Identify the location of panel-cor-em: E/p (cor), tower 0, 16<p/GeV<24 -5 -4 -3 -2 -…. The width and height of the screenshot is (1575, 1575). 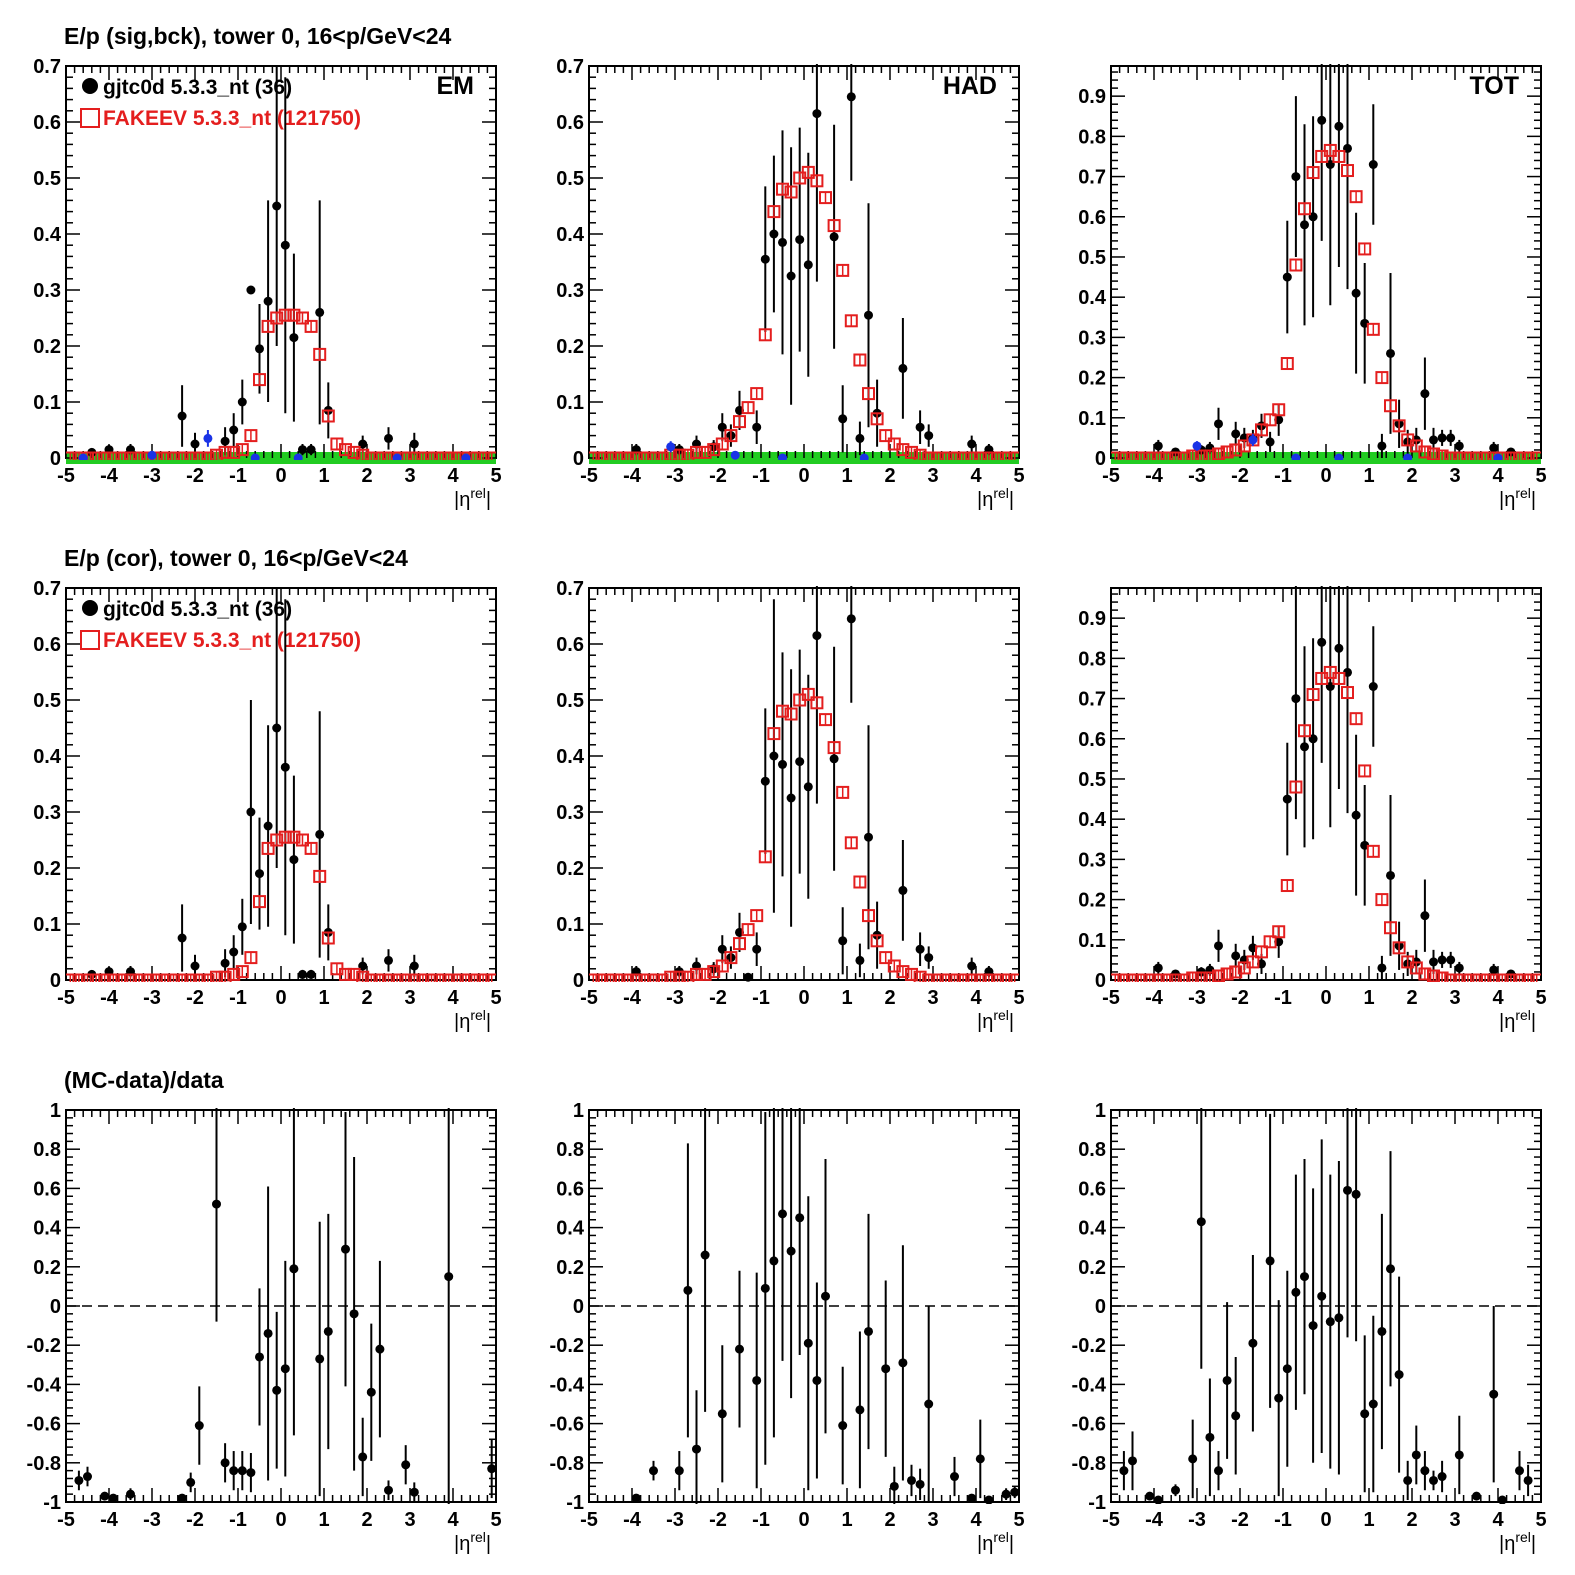
(267, 789).